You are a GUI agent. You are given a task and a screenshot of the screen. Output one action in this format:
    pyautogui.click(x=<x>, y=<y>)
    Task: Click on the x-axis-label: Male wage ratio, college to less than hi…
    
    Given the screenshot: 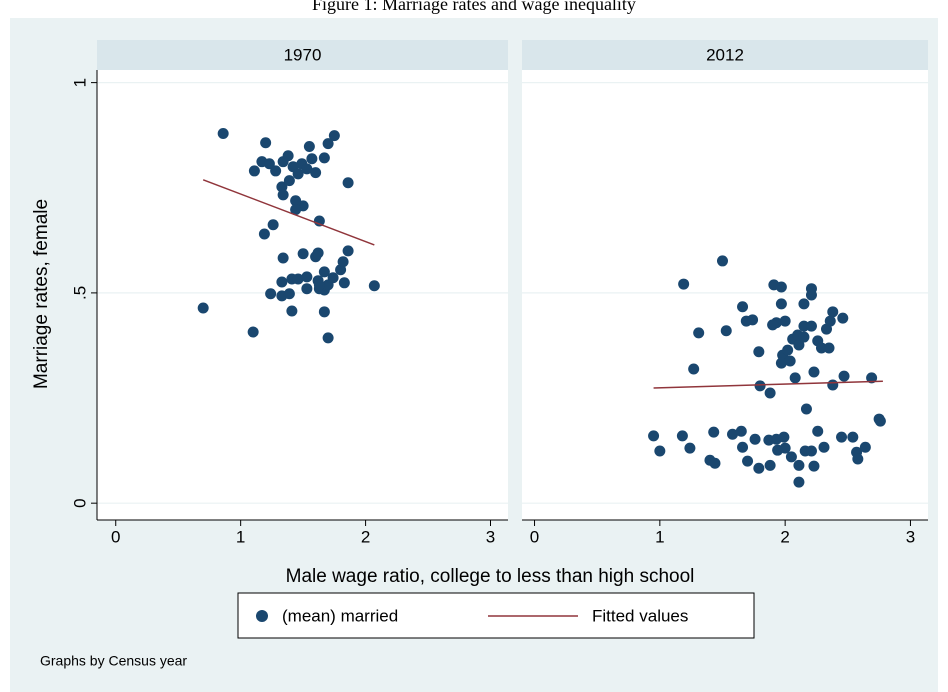 What is the action you would take?
    pyautogui.click(x=490, y=576)
    